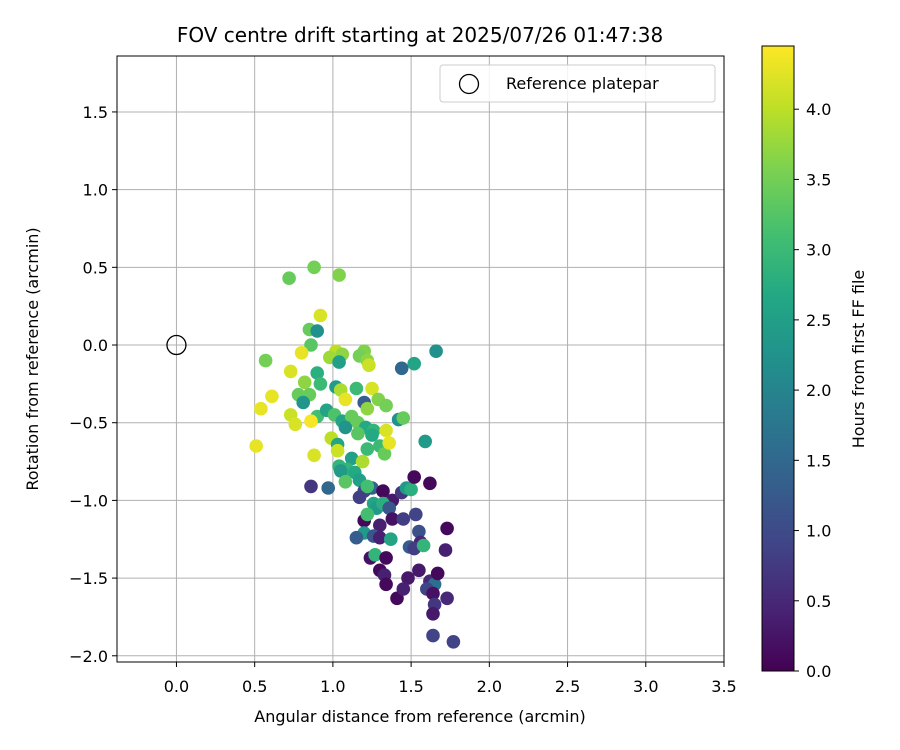  What do you see at coordinates (450, 679) in the screenshot?
I see `x-axis: 0.0 0.5 1.0 1.5 2.0 2.5 3.0 3.5` at bounding box center [450, 679].